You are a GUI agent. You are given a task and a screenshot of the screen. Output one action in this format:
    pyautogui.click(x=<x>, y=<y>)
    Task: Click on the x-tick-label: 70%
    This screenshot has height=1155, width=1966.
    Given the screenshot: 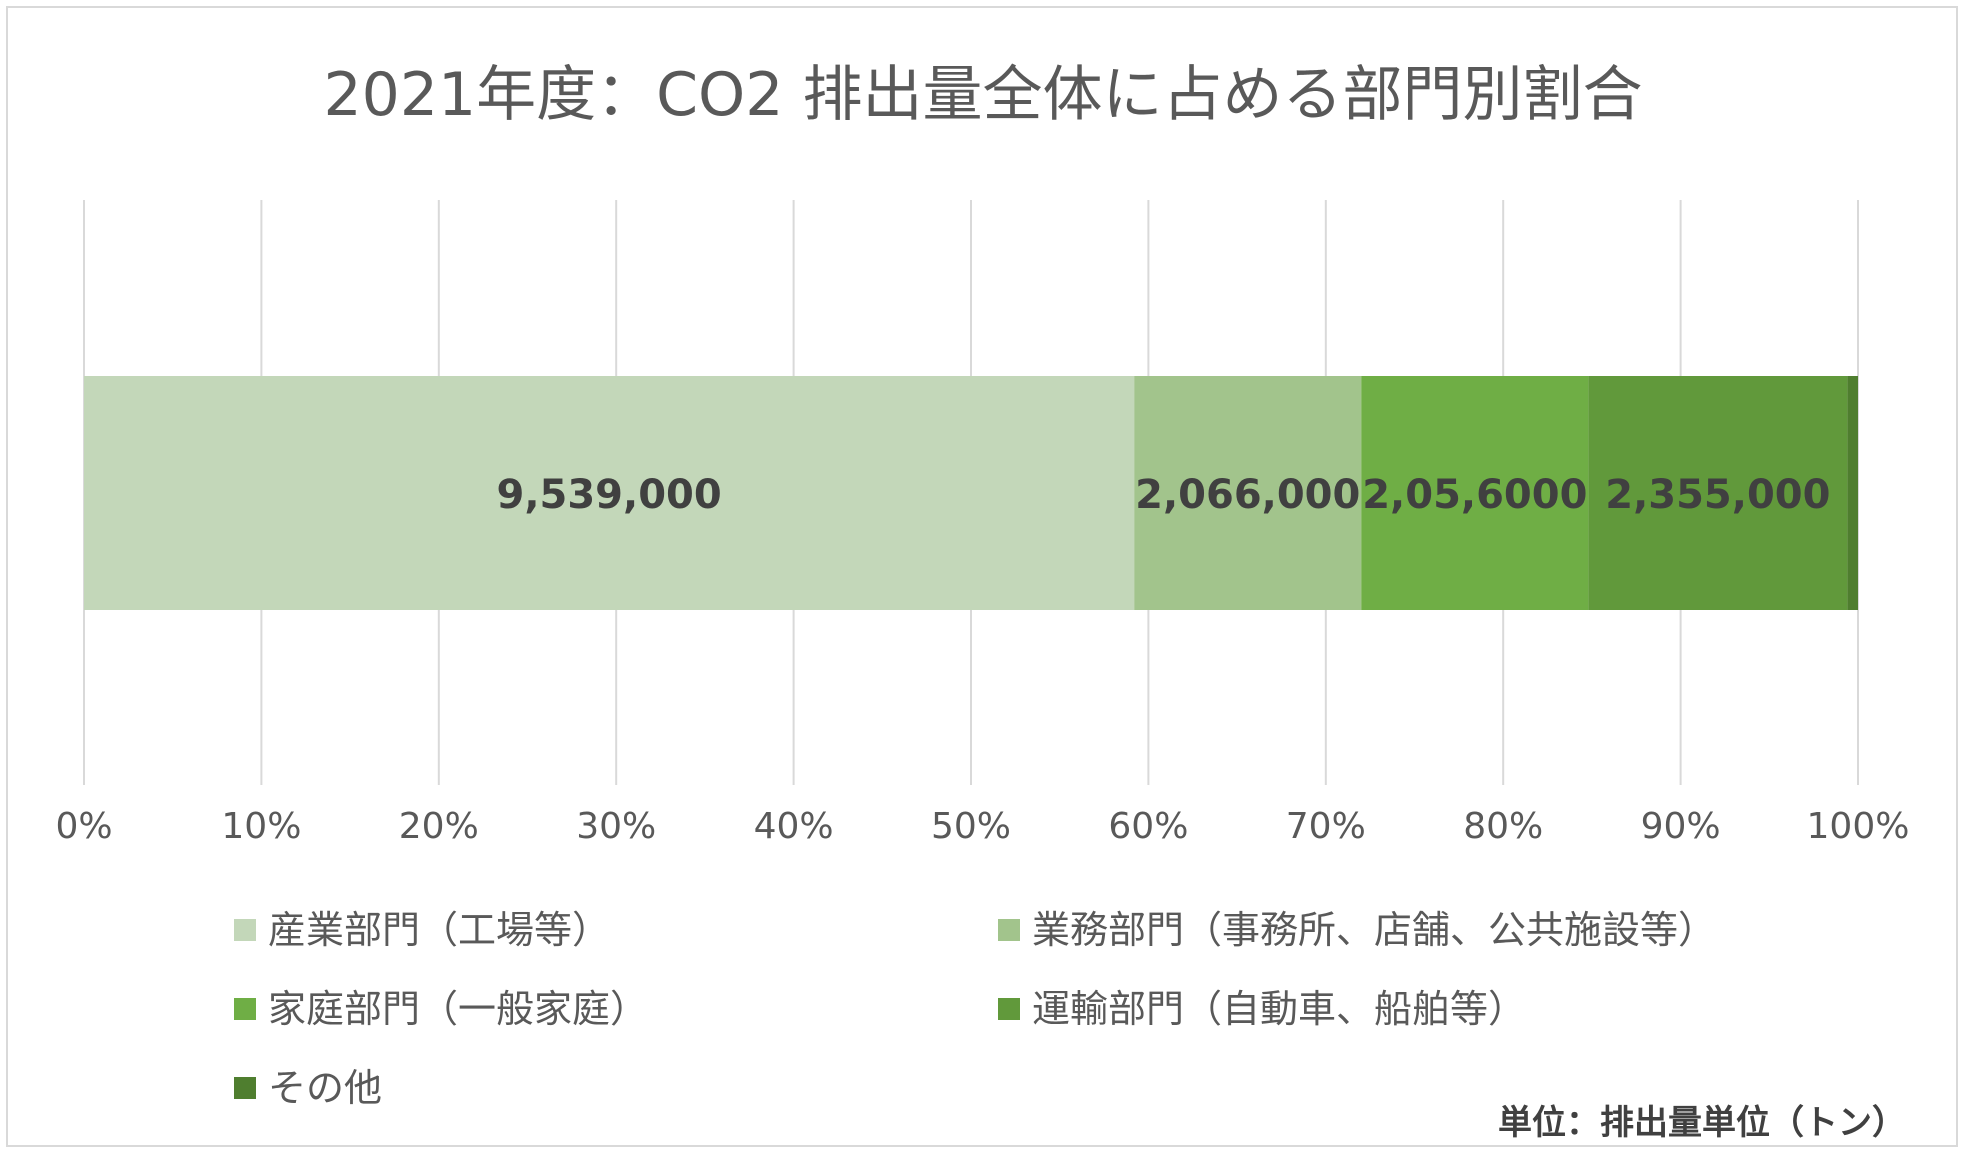 What is the action you would take?
    pyautogui.click(x=1326, y=826)
    